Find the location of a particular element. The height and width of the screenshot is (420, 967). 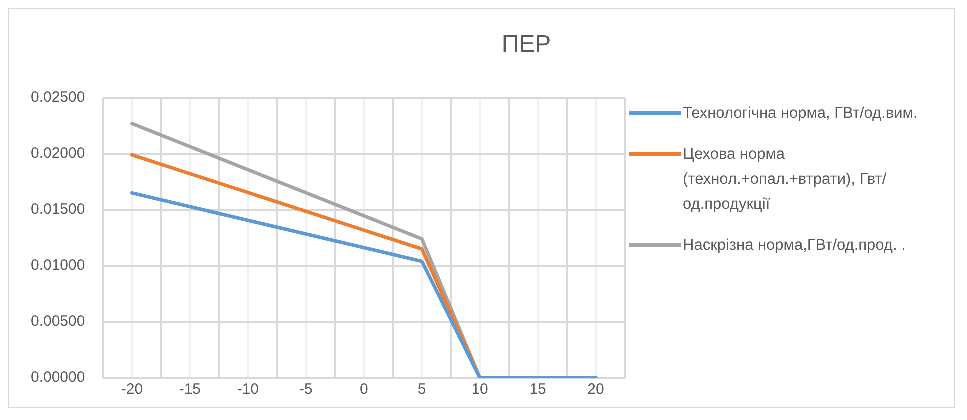

x-tick-label: 10 is located at coordinates (480, 389).